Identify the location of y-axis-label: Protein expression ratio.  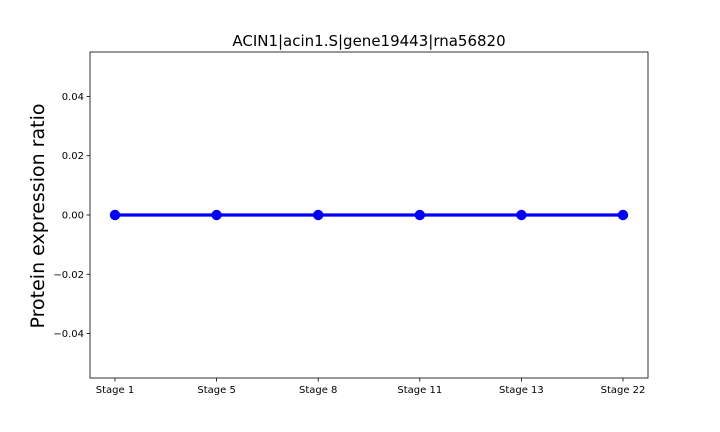
(38, 216).